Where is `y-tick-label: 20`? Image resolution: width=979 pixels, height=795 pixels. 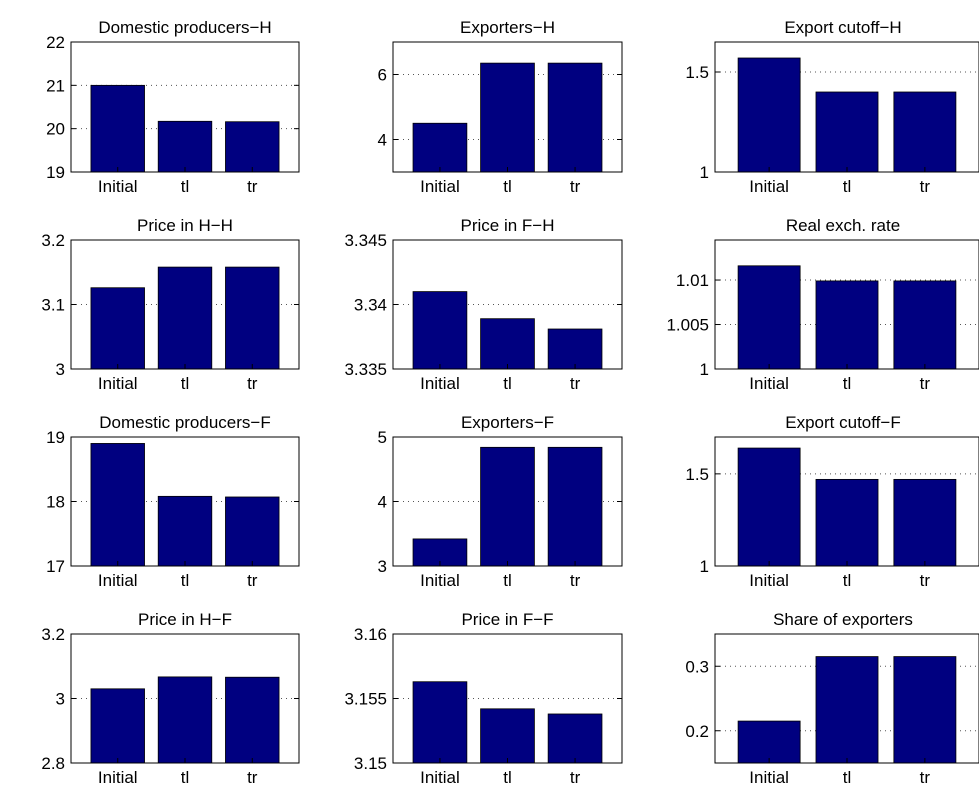
y-tick-label: 20 is located at coordinates (55, 129).